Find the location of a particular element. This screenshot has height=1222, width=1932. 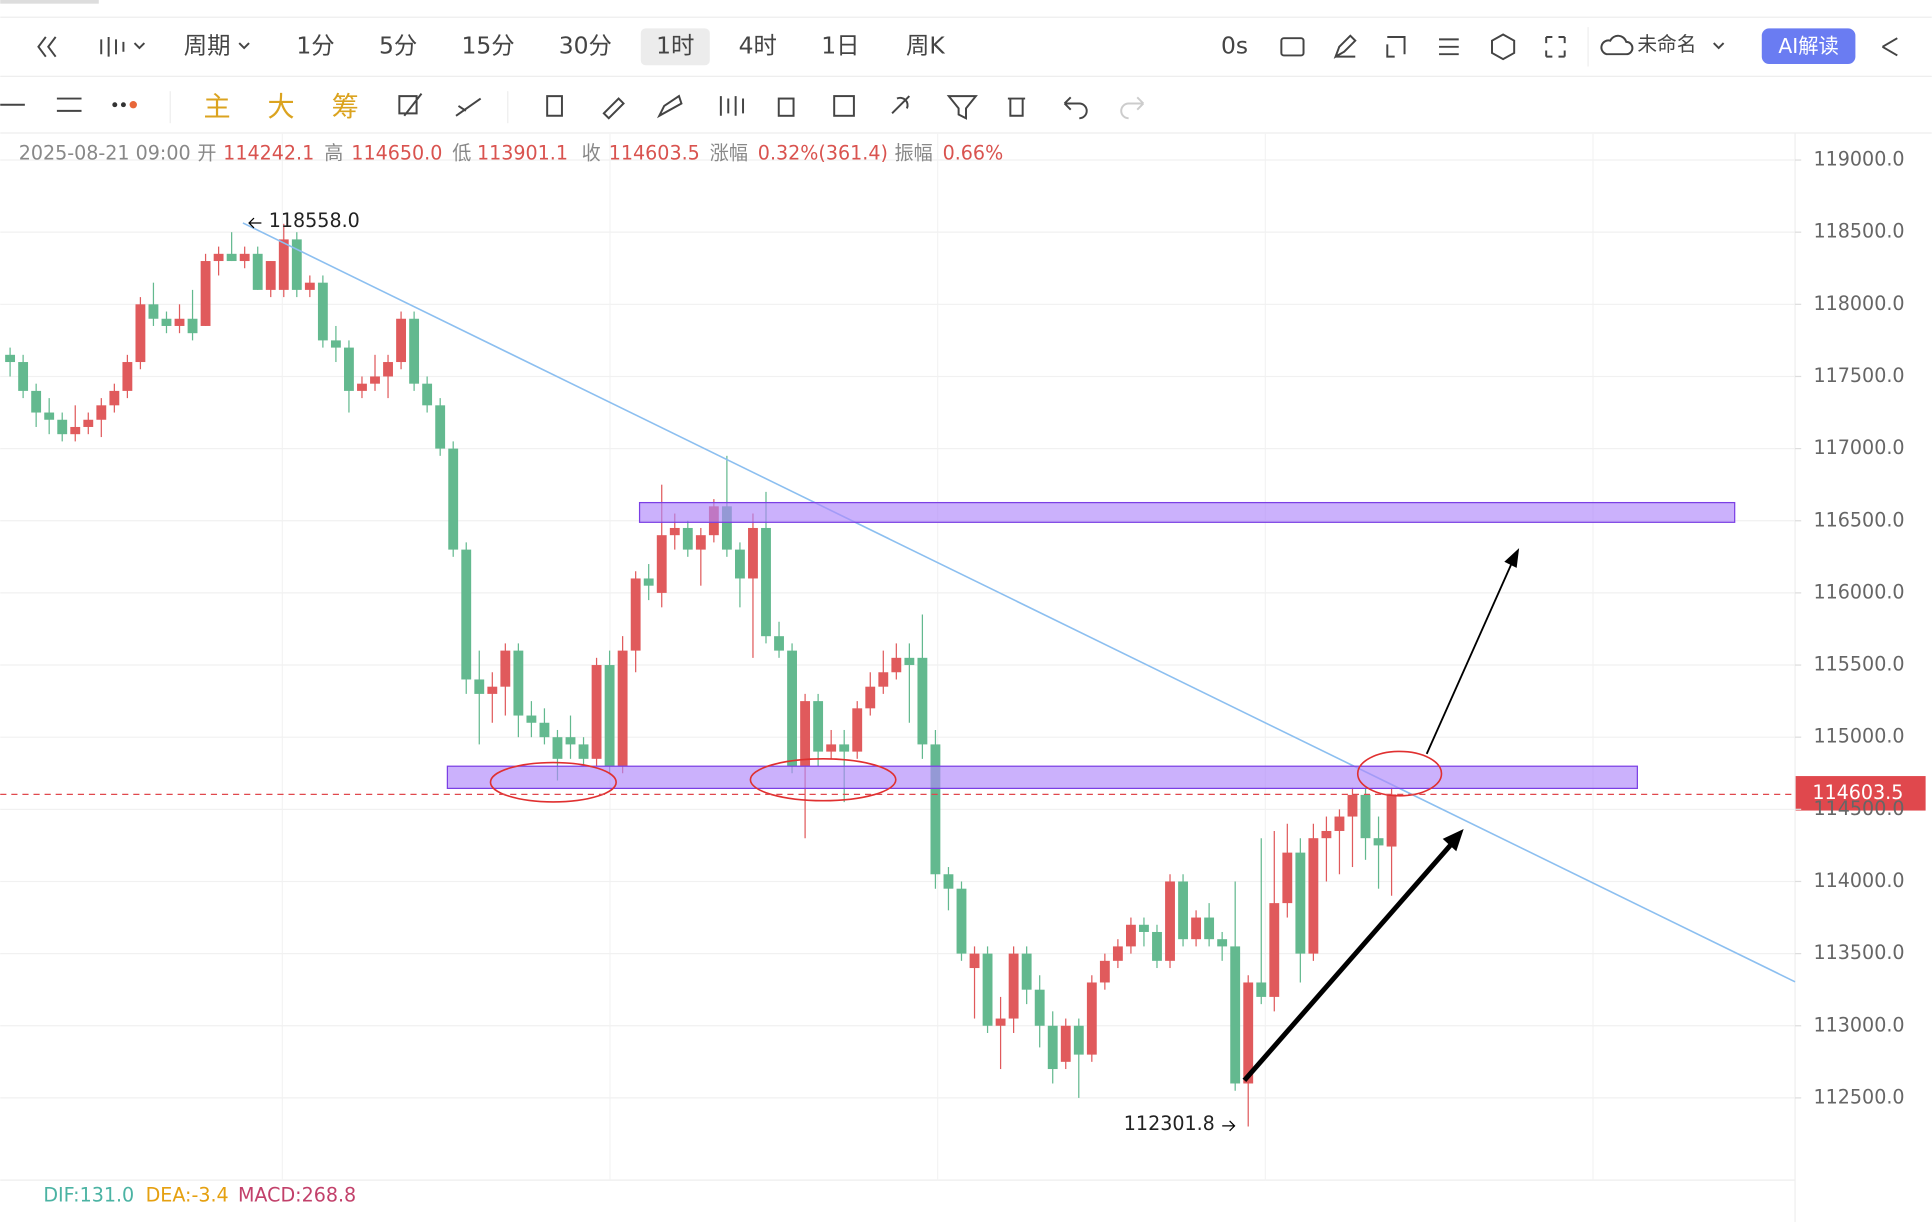

icon-undo is located at coordinates (1075, 108).